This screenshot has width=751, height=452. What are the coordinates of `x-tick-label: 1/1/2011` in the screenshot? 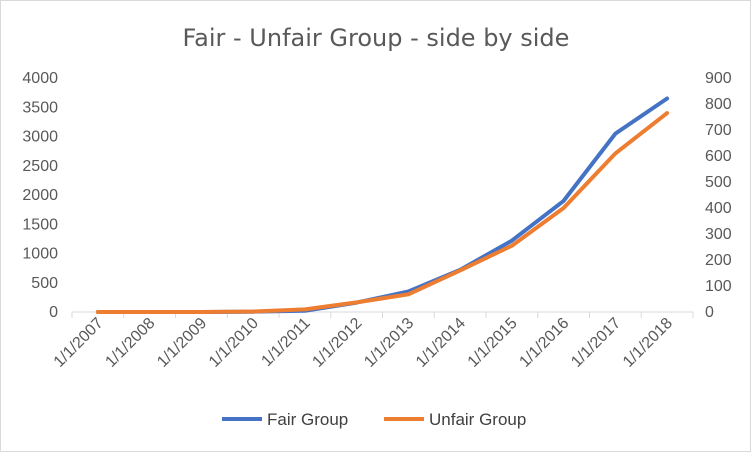 It's located at (285, 342).